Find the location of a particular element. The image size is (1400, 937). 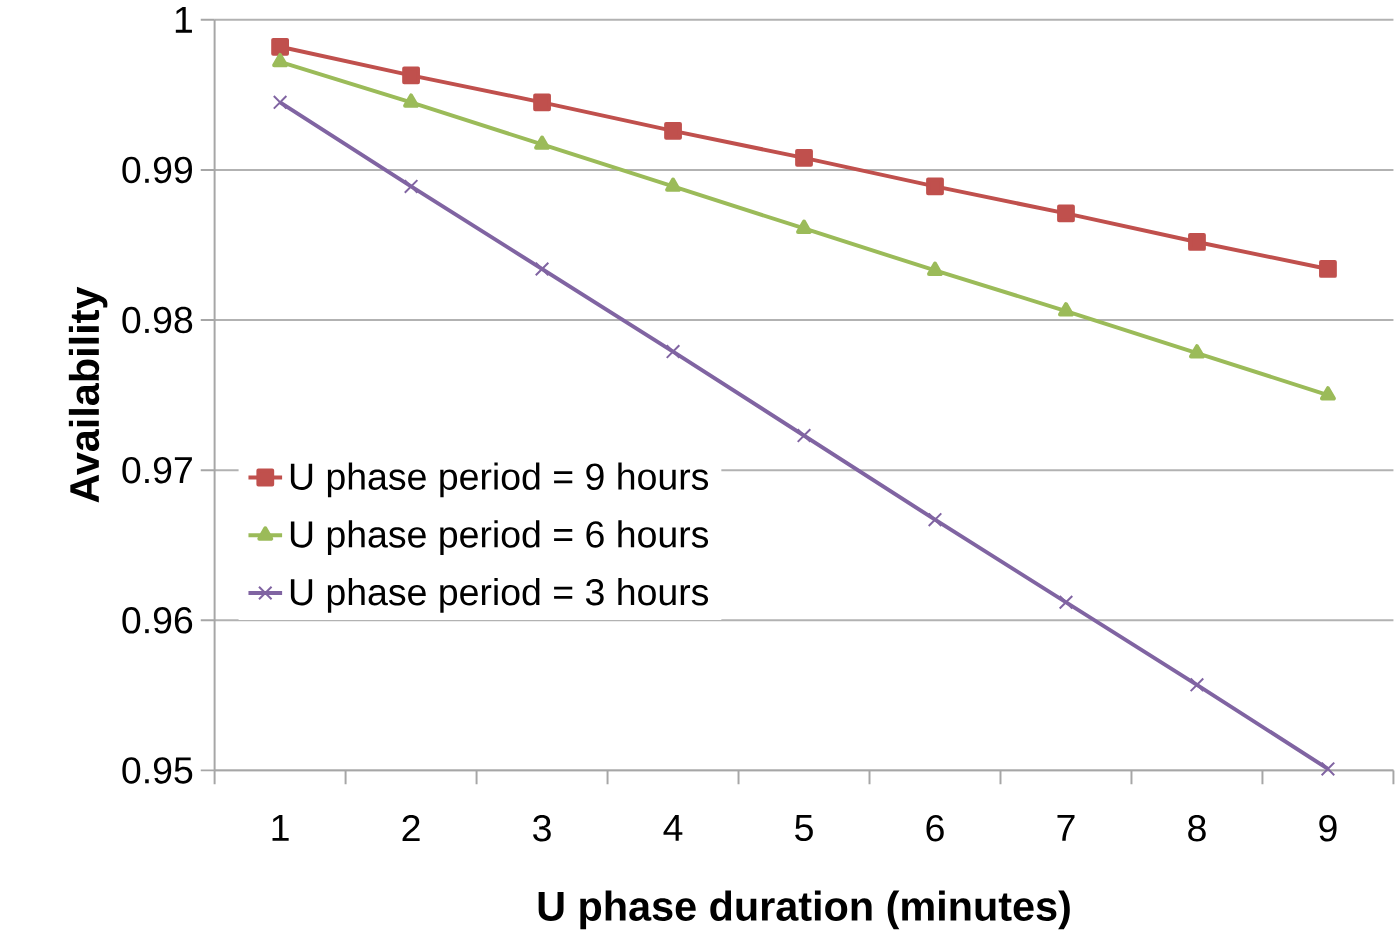

y-tick-label: 0.97 is located at coordinates (157, 470).